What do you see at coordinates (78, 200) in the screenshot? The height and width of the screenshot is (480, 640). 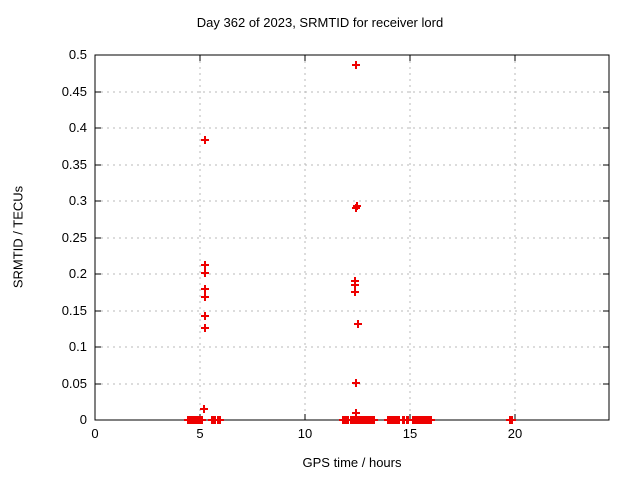 I see `y-tick-label: 0.3` at bounding box center [78, 200].